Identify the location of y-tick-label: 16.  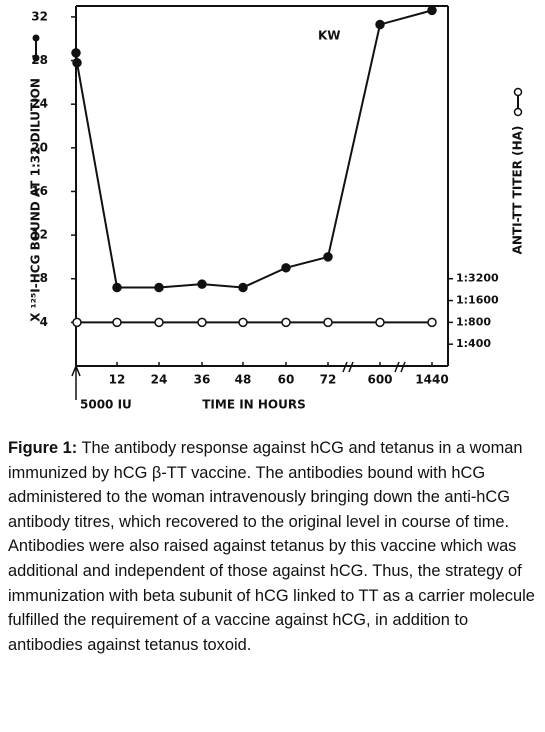
(39, 191).